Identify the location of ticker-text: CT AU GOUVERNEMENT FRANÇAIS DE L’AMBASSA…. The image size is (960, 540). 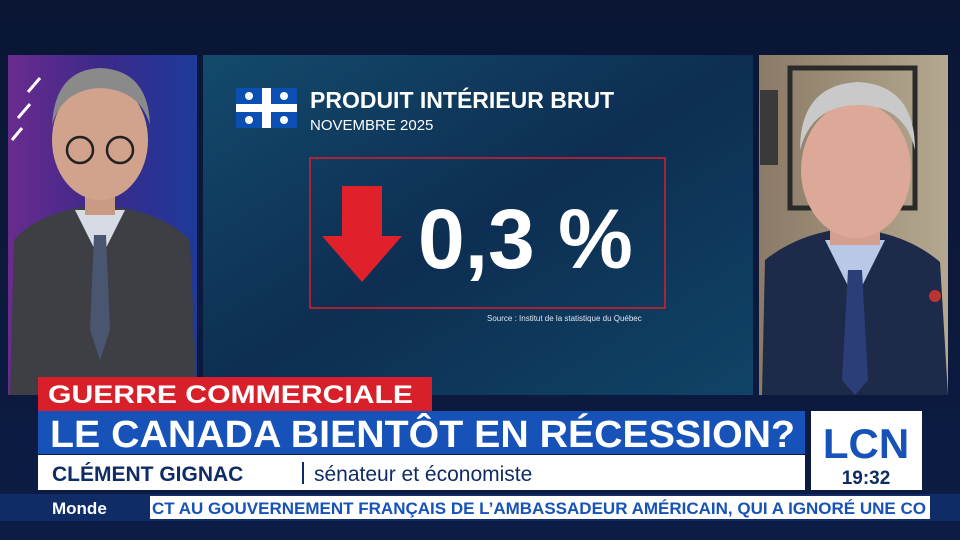
(539, 508).